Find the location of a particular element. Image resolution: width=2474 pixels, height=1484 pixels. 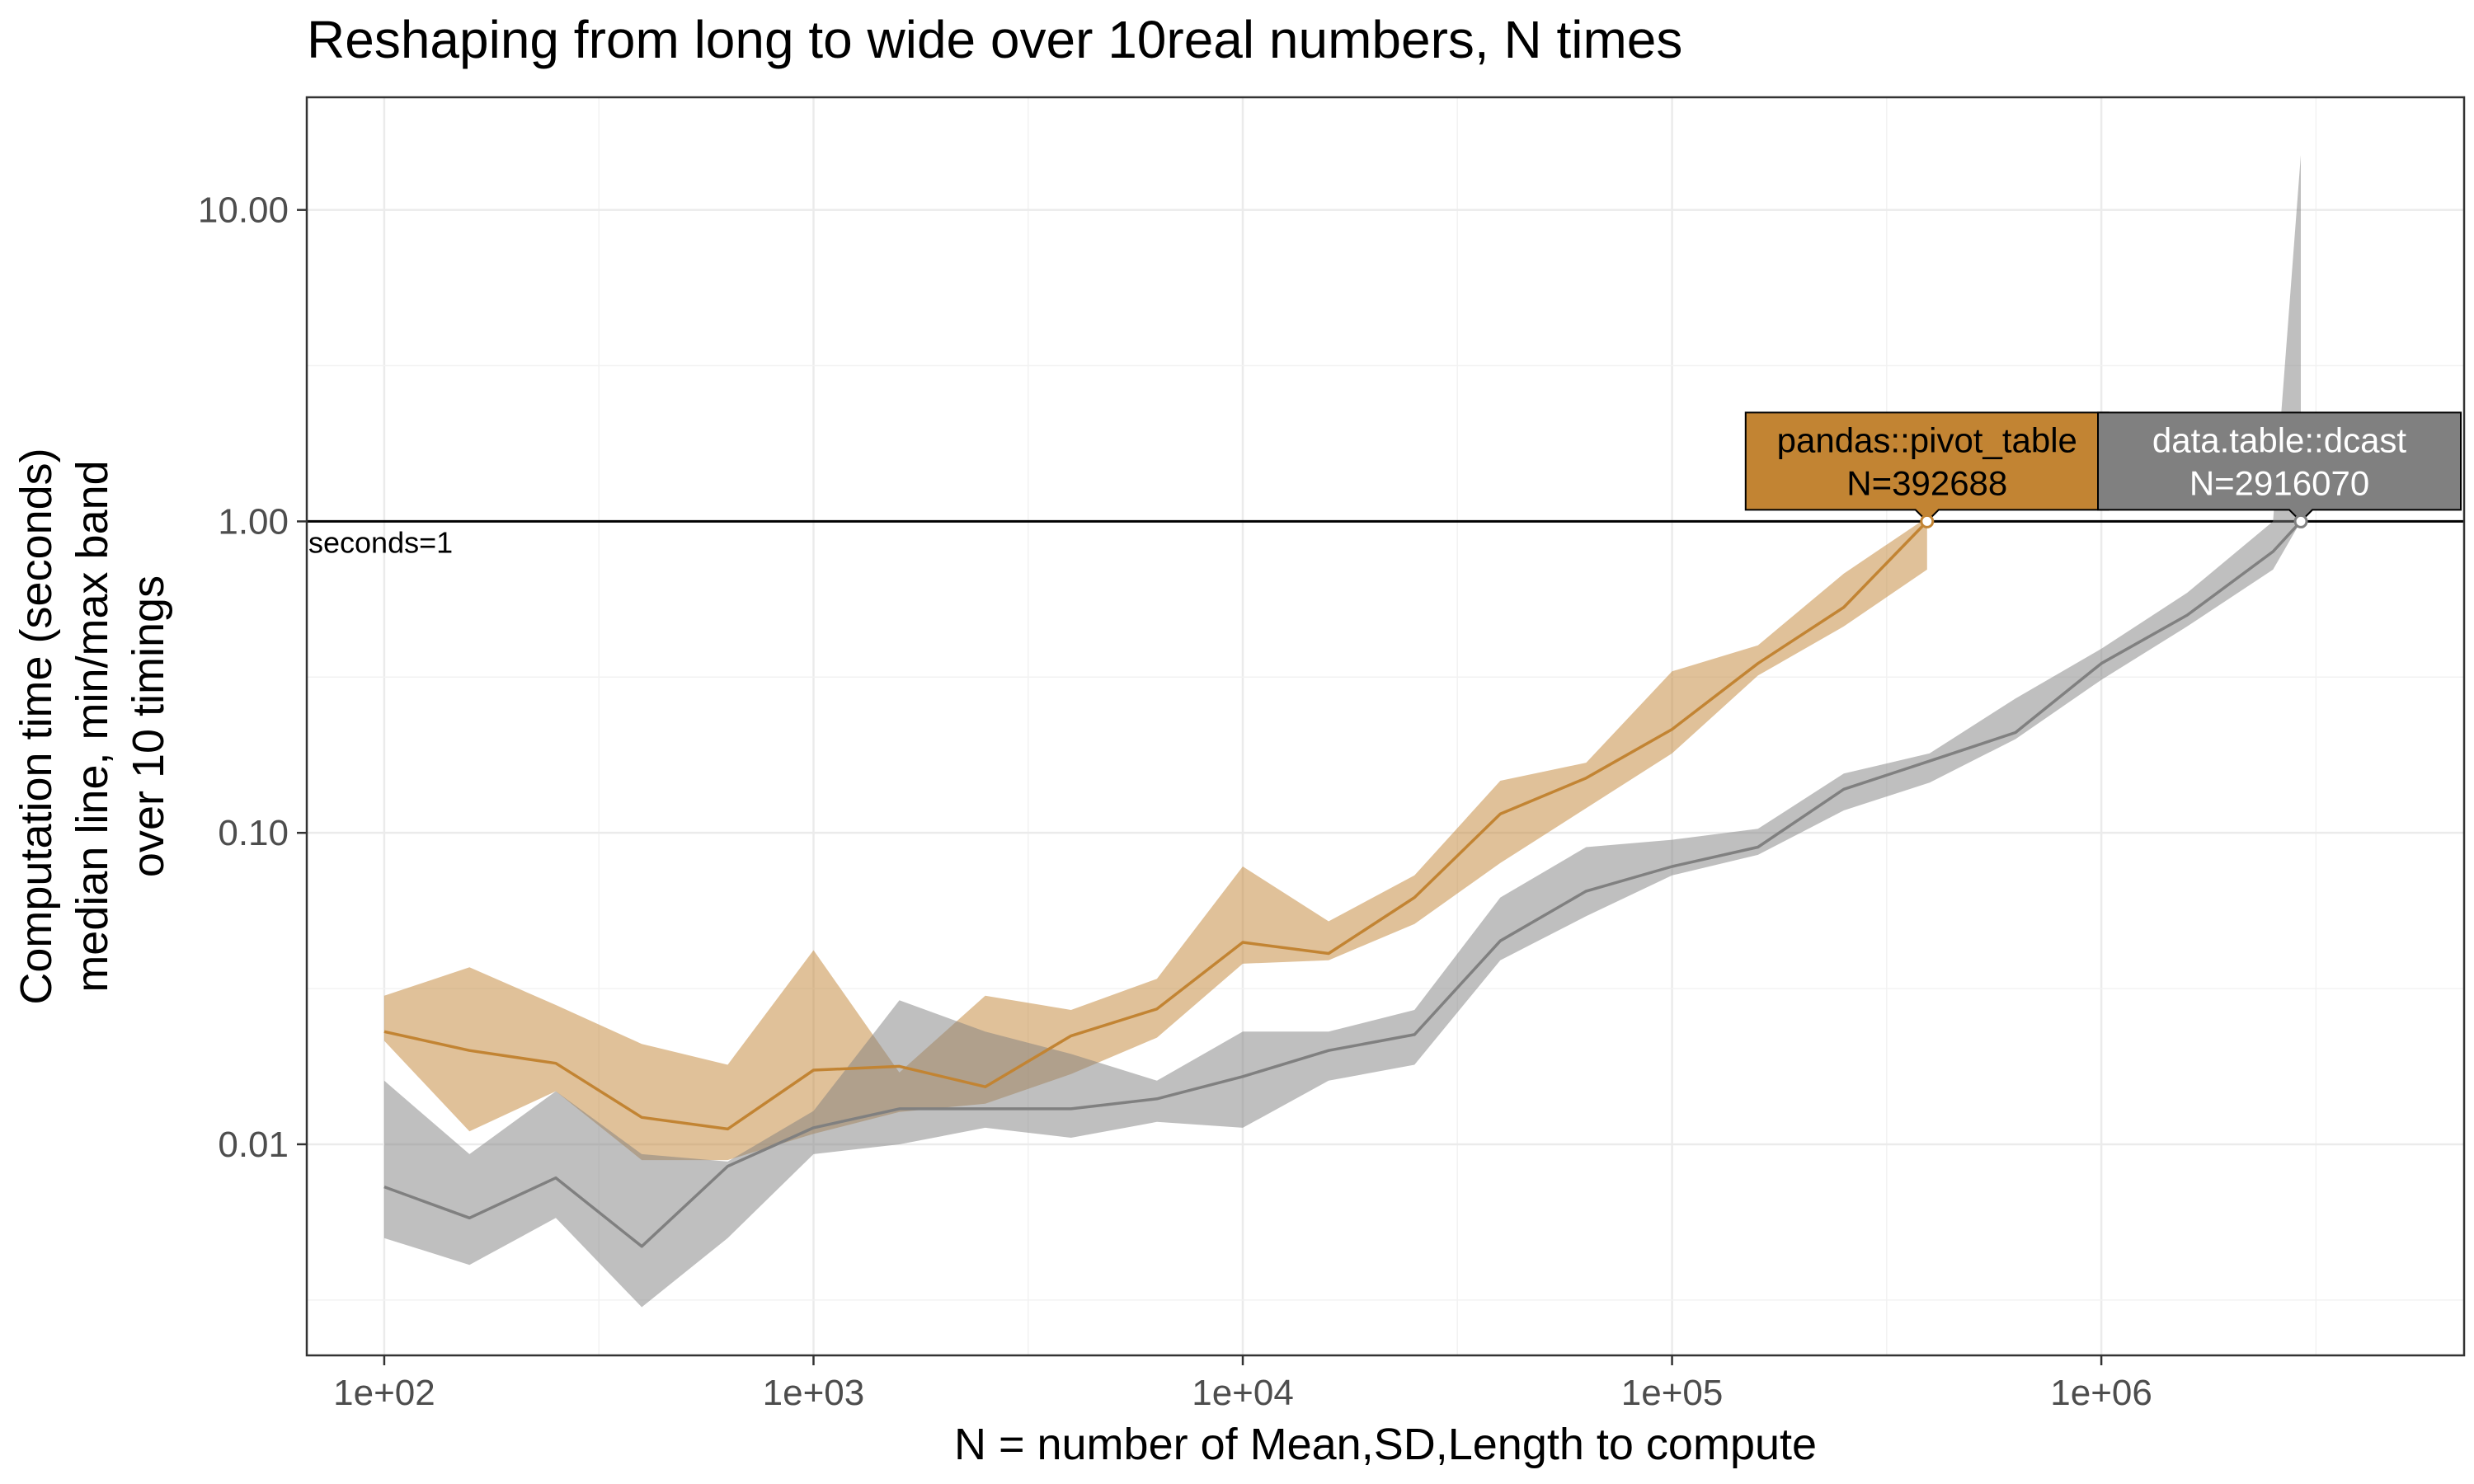

x-tick-label-1e+06: 1e+06 is located at coordinates (2101, 1393).